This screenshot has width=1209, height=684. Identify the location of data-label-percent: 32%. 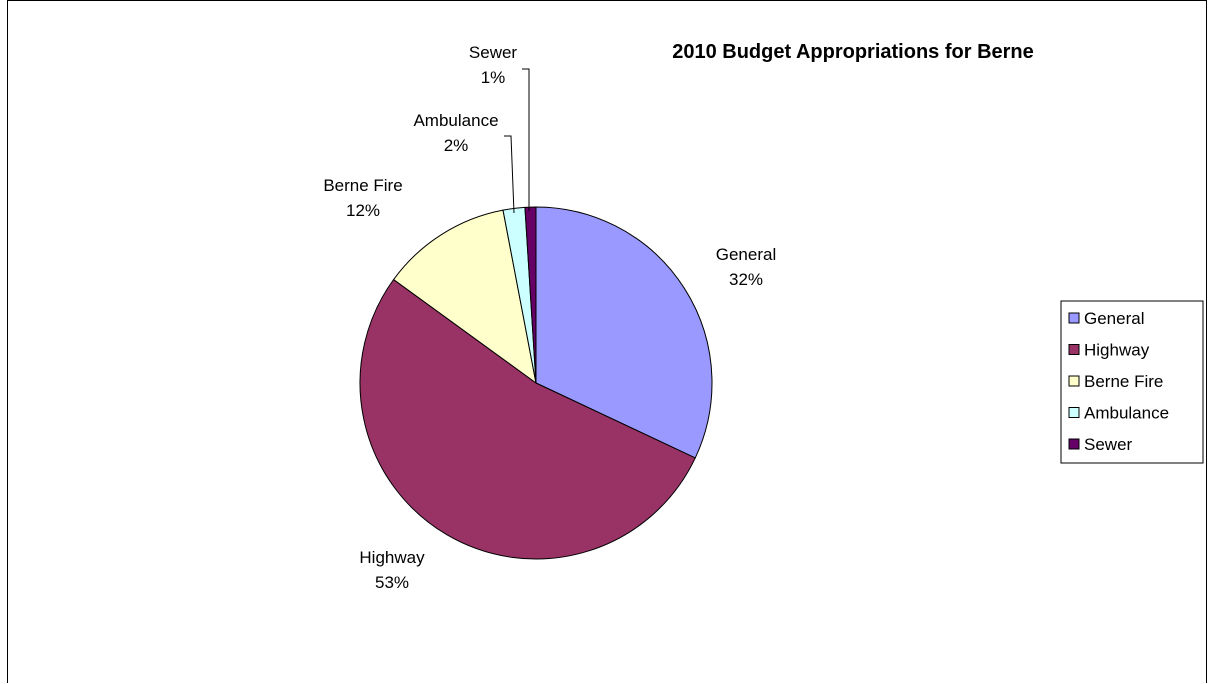
(746, 279).